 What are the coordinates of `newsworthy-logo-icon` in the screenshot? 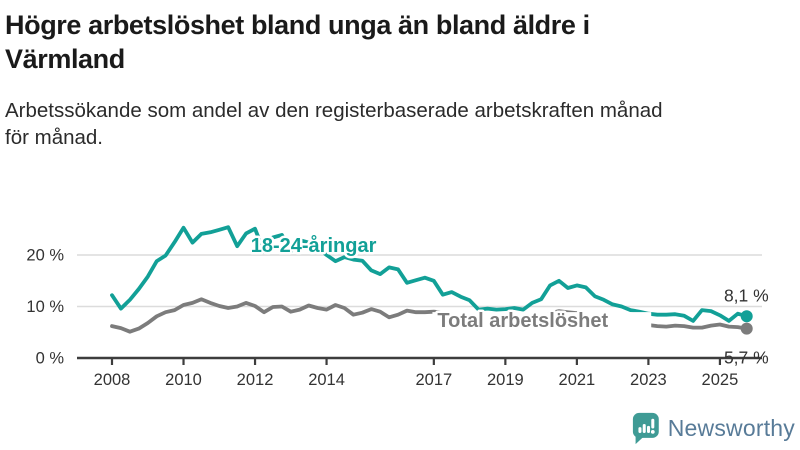 It's located at (645, 428).